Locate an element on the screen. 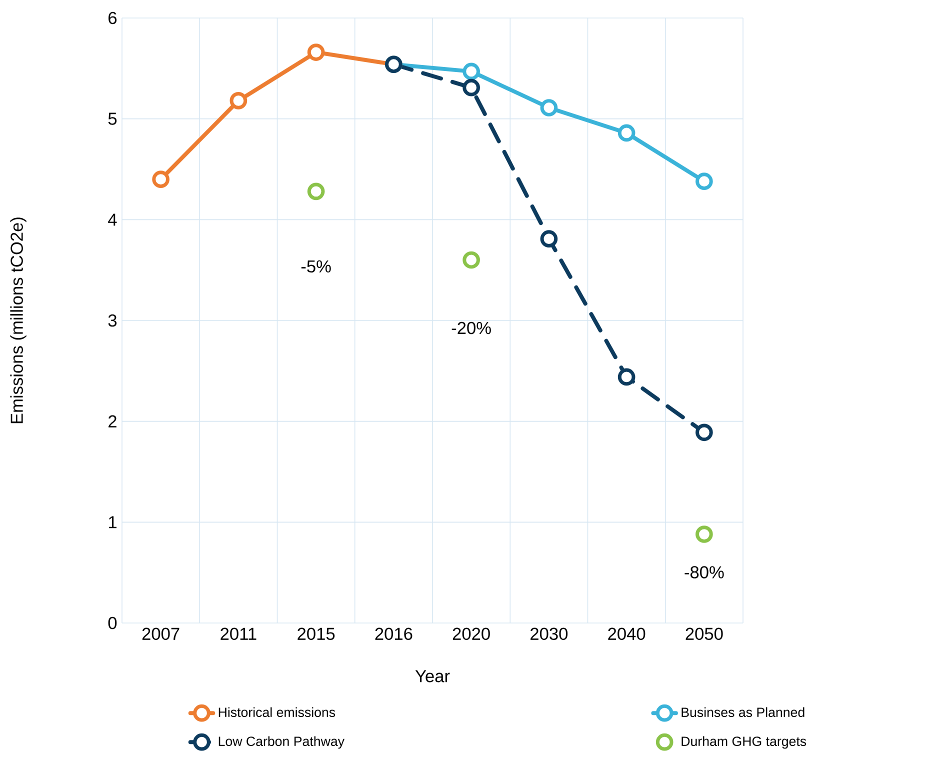 Image resolution: width=935 pixels, height=761 pixels. x-tick-label: 2020 is located at coordinates (471, 634).